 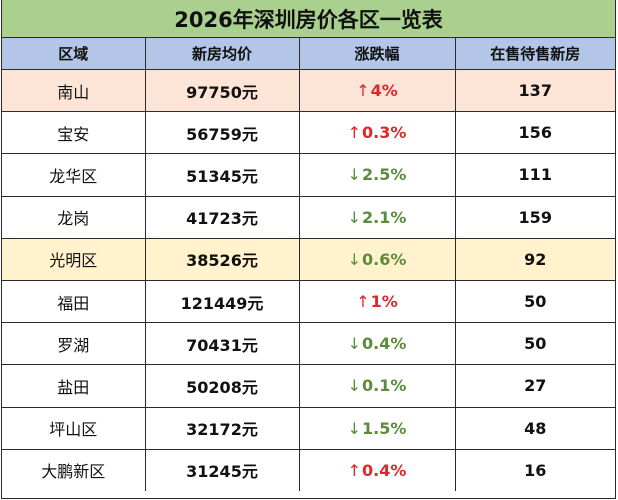 I want to click on table-title: 2026年深圳房价各区一览表, so click(x=308, y=19).